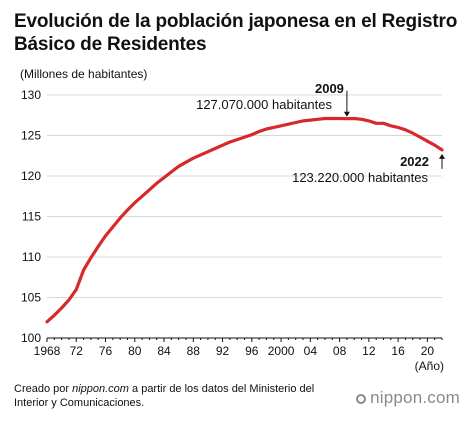 The image size is (474, 427). Describe the element at coordinates (31, 298) in the screenshot. I see `y-tick-label: 105` at that location.